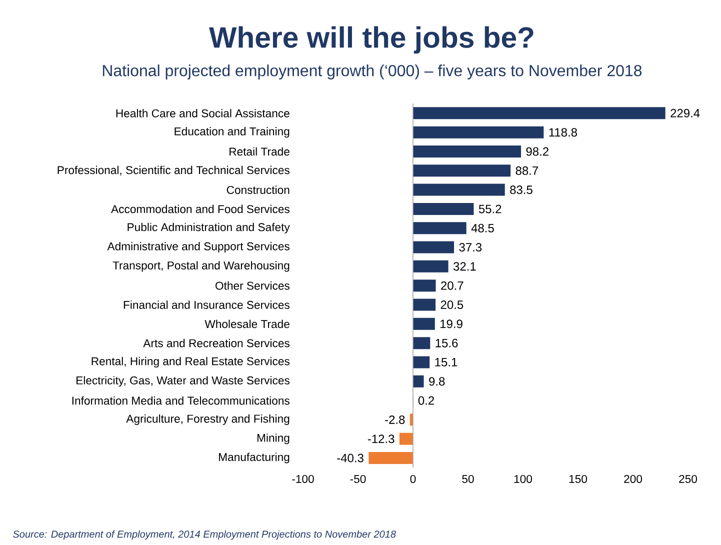 This screenshot has height=545, width=721. What do you see at coordinates (204, 535) in the screenshot?
I see `source-note: Source: Department of Employment, 2014 Employment Projections to November 2018` at bounding box center [204, 535].